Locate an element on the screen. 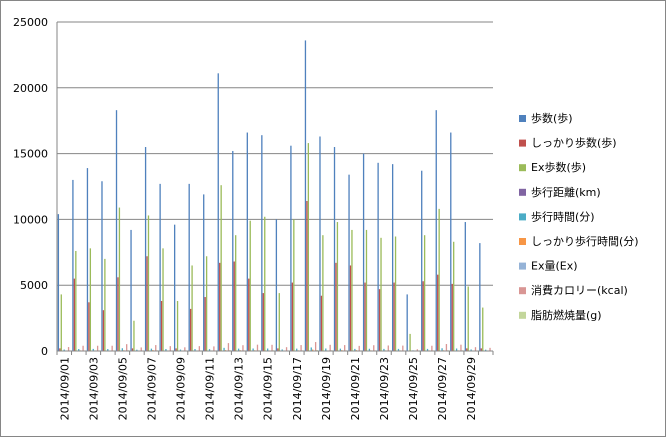 Image resolution: width=666 pixels, height=437 pixels. x-tick-label: 2014/09/27 is located at coordinates (442, 388).